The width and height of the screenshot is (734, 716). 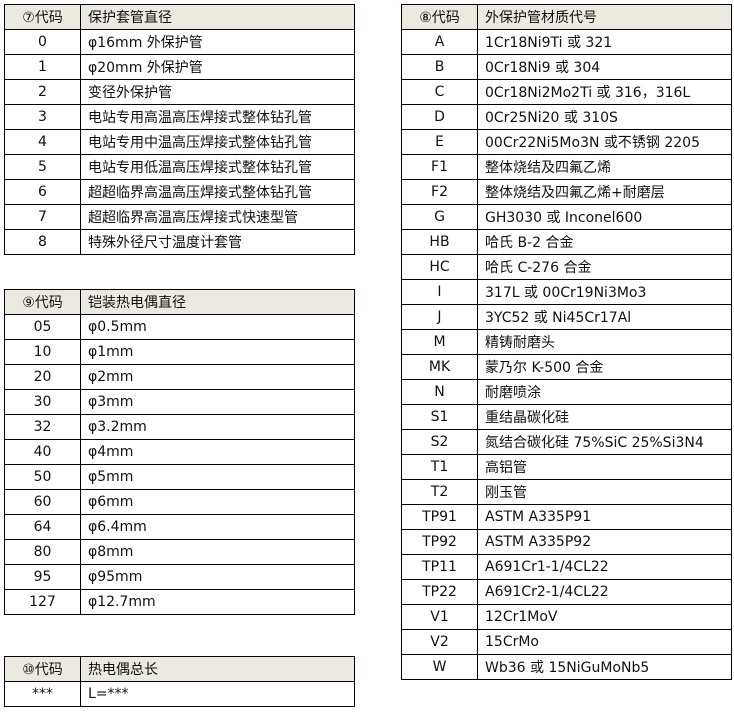 I want to click on cell-desc: A691Cr1-1/4CL22, so click(x=604, y=567).